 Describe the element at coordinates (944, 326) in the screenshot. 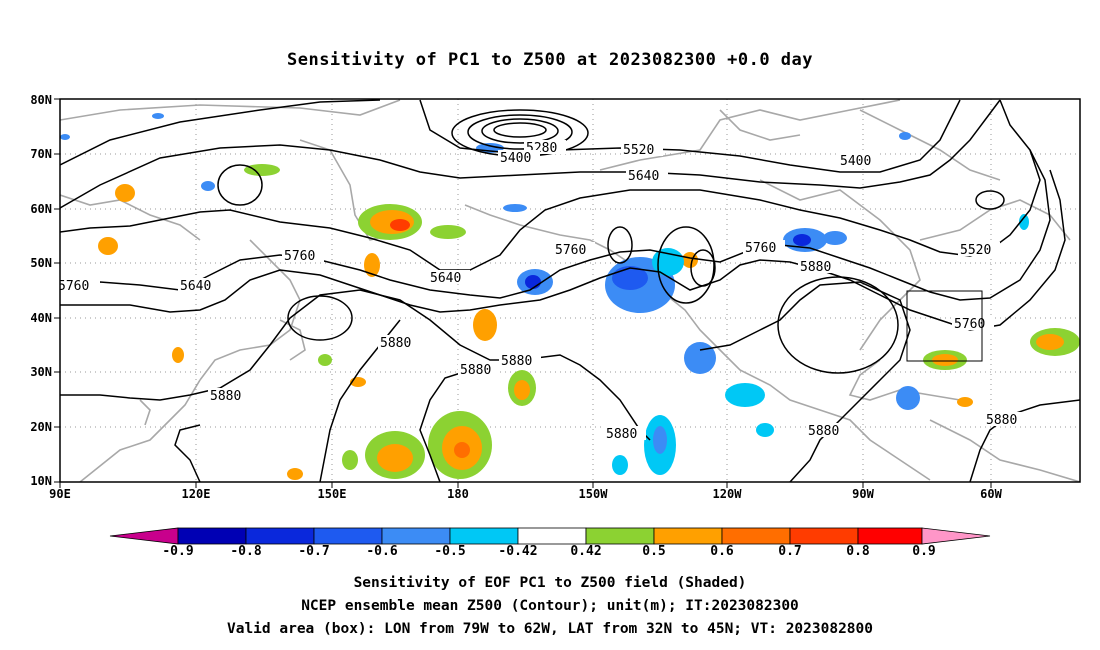

I see `valid-area-box` at that location.